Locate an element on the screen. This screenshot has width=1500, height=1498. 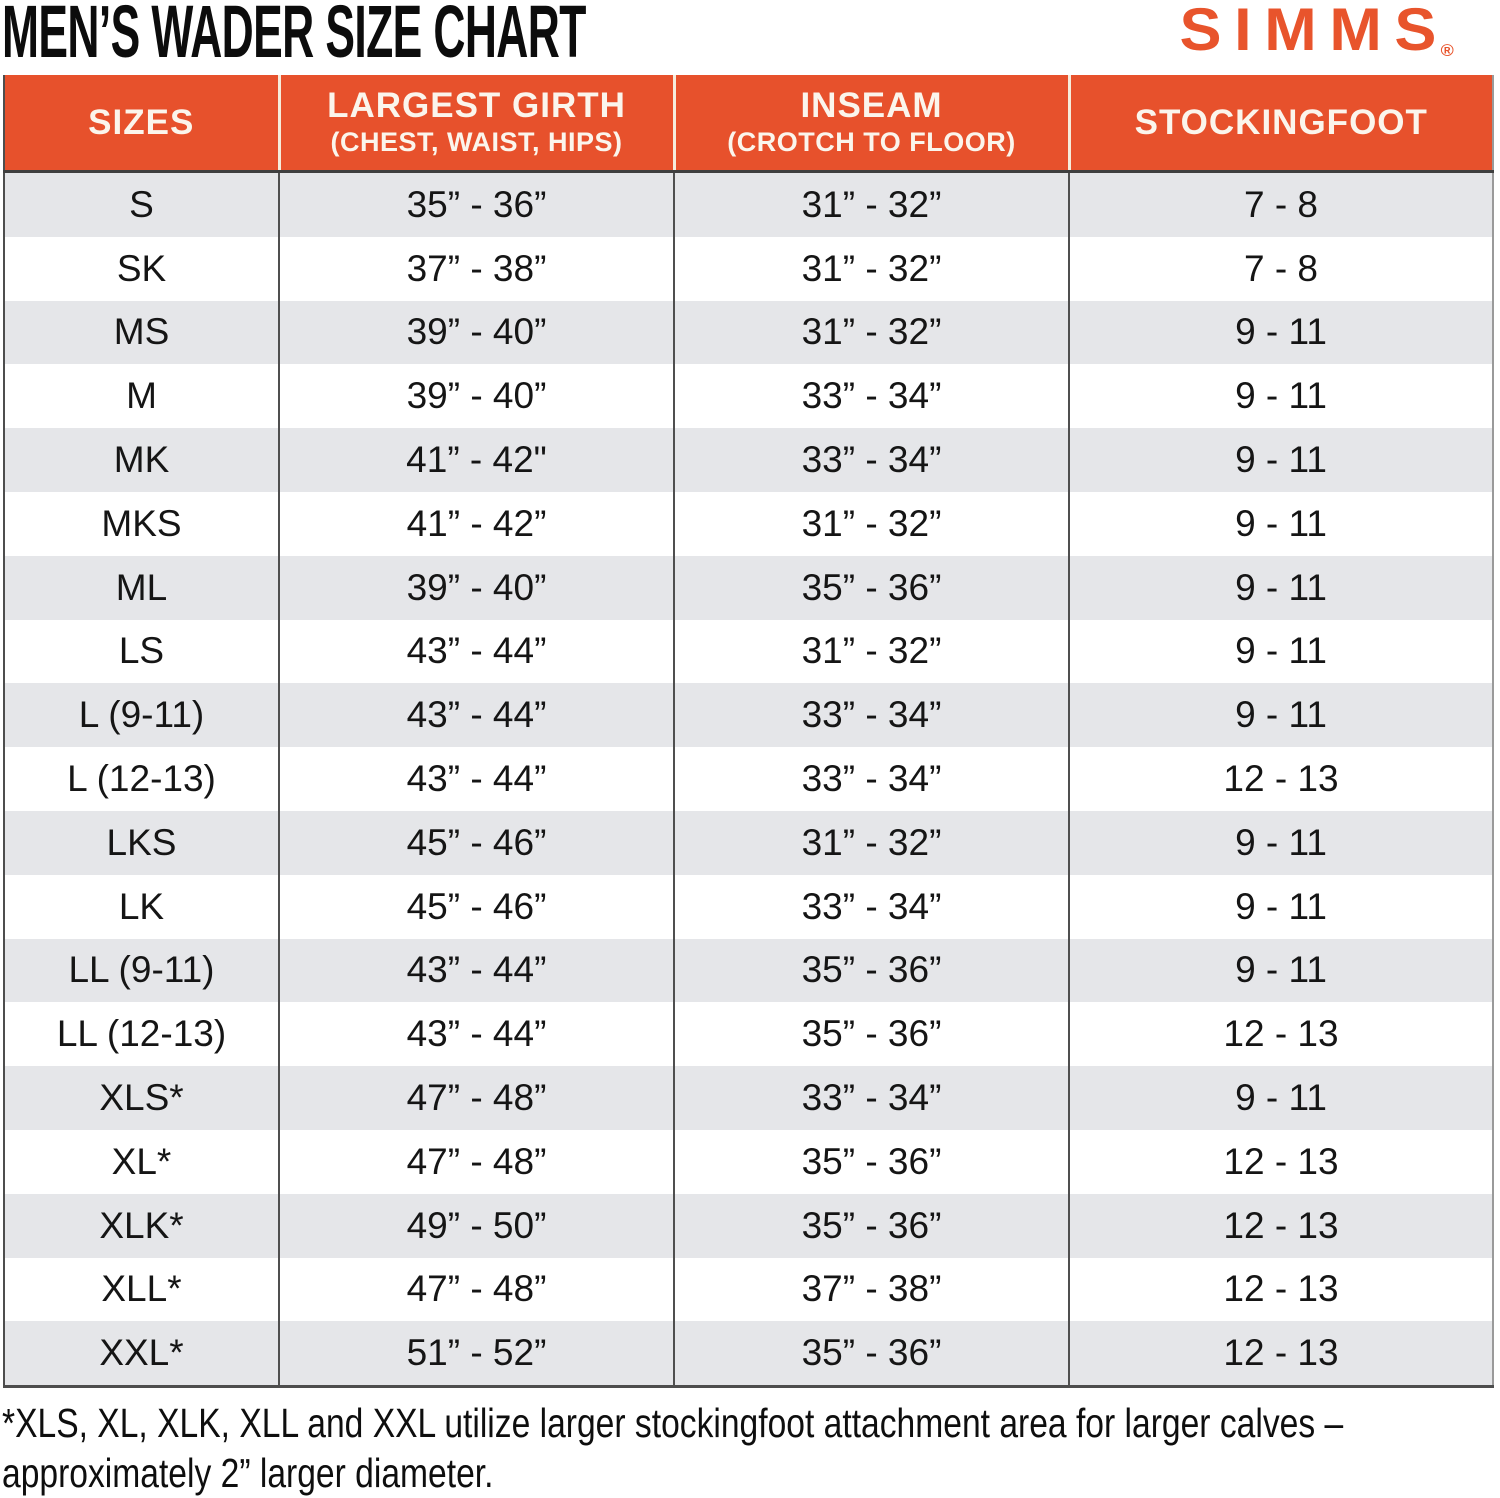
column-header-stockingfoot: STOCKINGFOOT is located at coordinates (1280, 124).